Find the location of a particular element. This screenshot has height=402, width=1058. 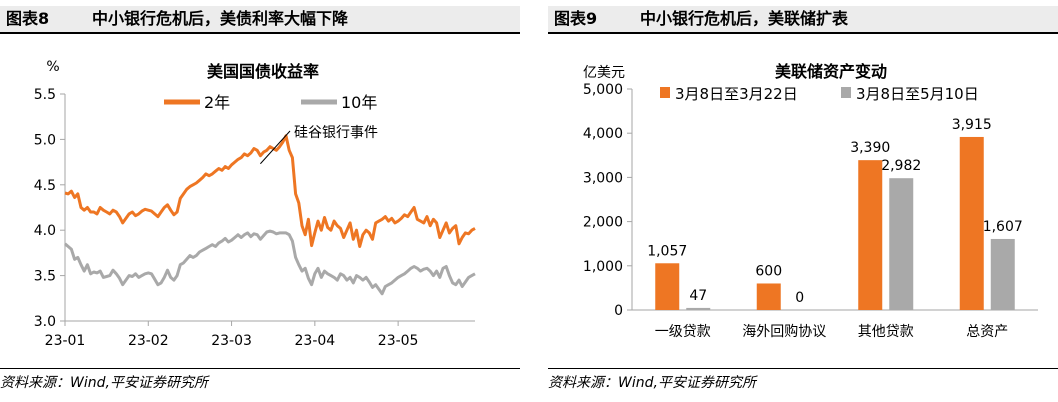

bar-value-label: 600 is located at coordinates (768, 271).